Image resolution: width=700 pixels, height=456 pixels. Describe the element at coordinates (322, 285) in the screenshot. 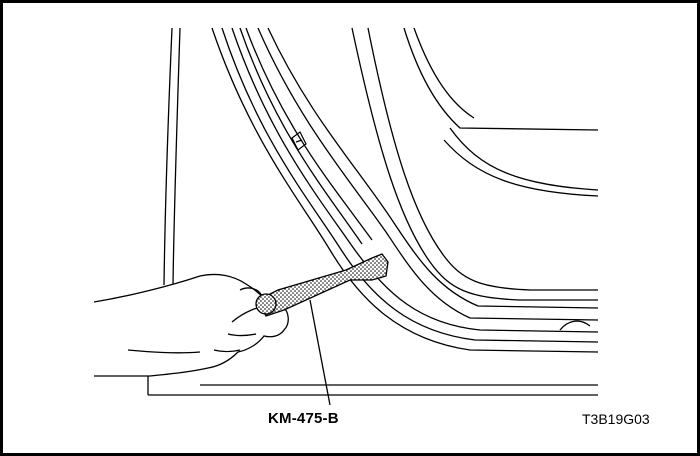

I see `tool-km-475-b` at that location.